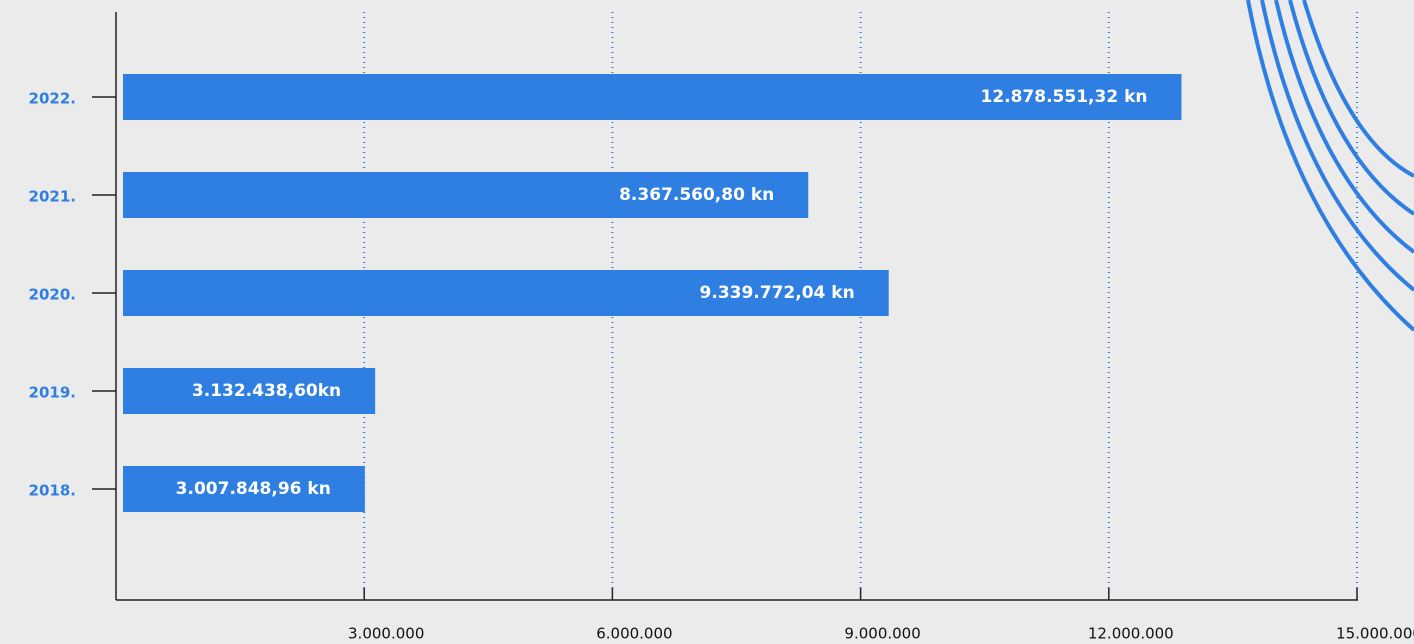  What do you see at coordinates (52, 393) in the screenshot?
I see `y-tick-label: 2019.` at bounding box center [52, 393].